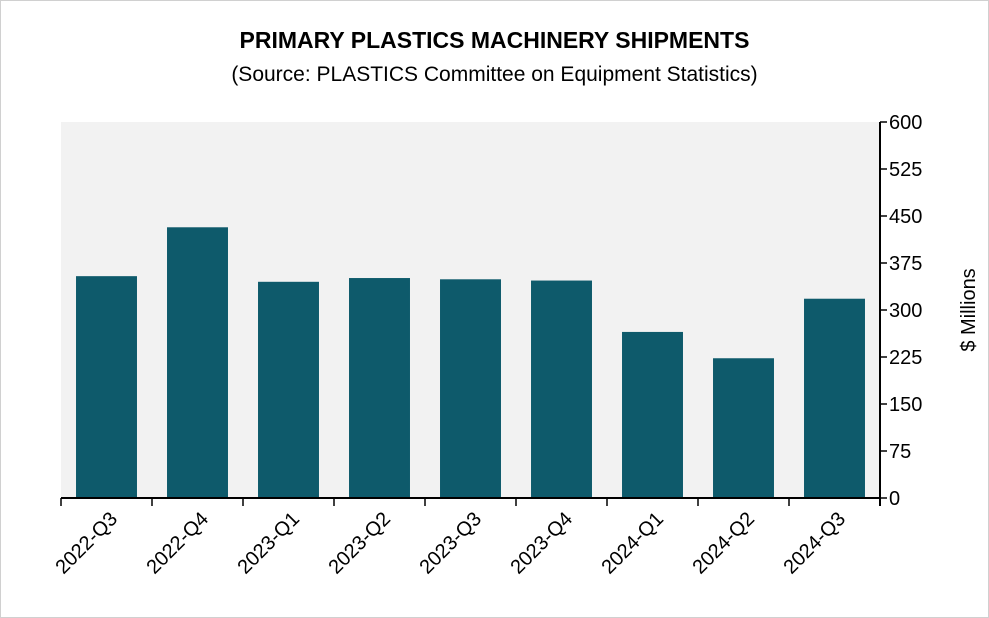  What do you see at coordinates (86, 543) in the screenshot?
I see `x-tick-label: 2022-Q3` at bounding box center [86, 543].